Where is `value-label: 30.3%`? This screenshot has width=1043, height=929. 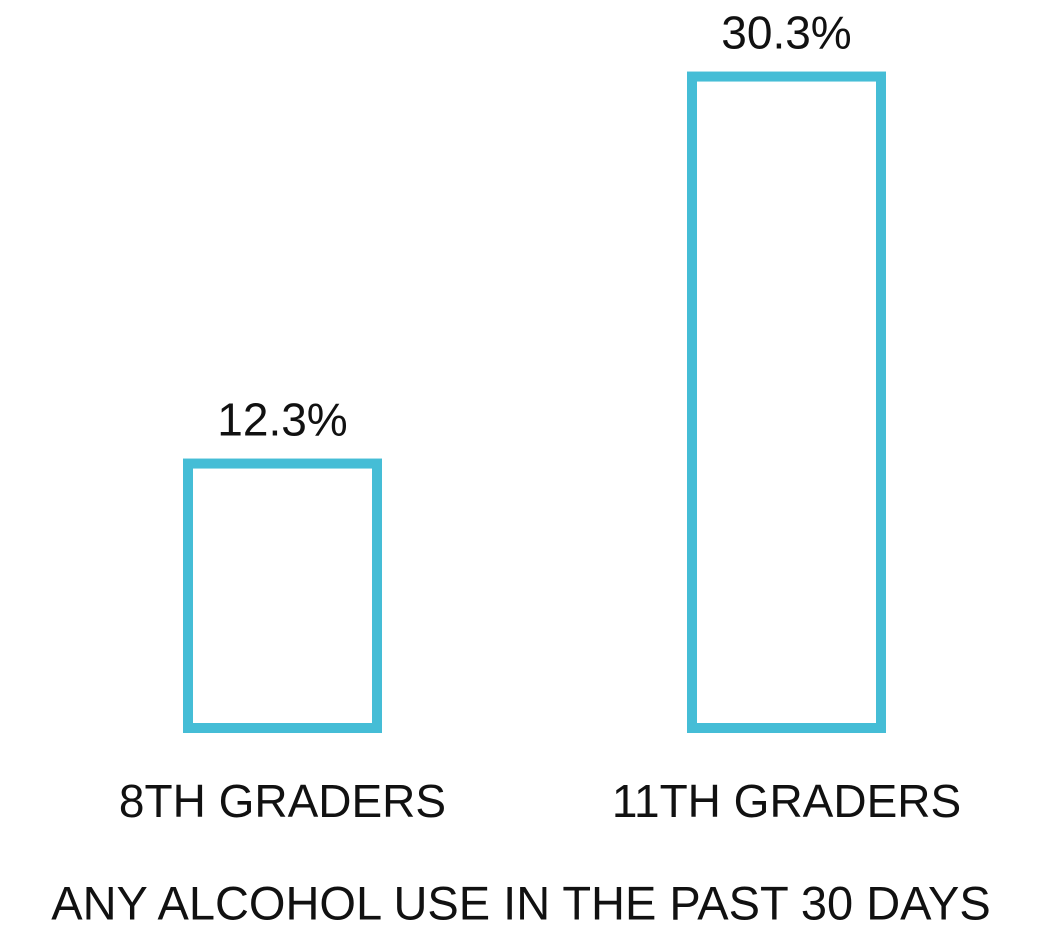 value-label: 30.3% is located at coordinates (786, 33).